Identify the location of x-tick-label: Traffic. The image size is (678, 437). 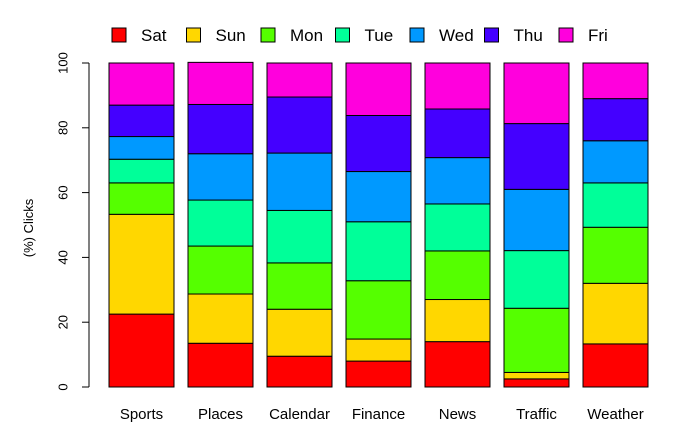
(536, 414).